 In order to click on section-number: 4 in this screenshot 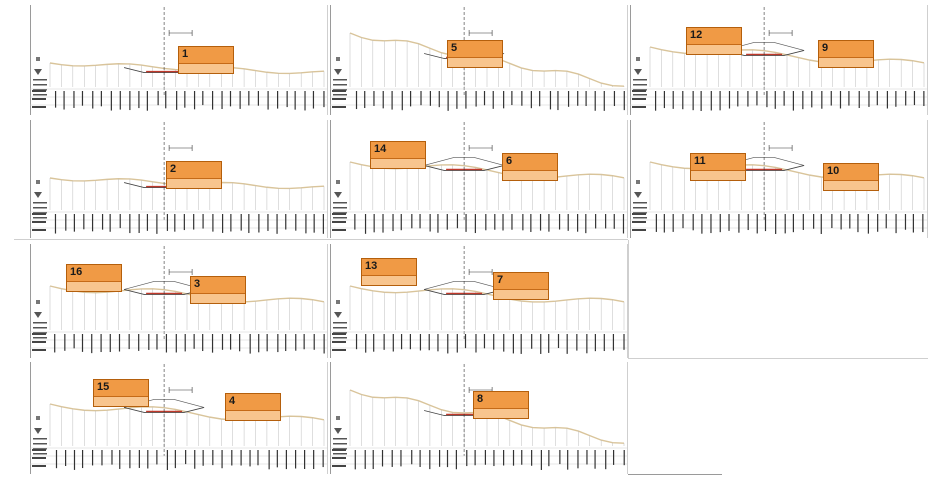, I will do `click(232, 401)`.